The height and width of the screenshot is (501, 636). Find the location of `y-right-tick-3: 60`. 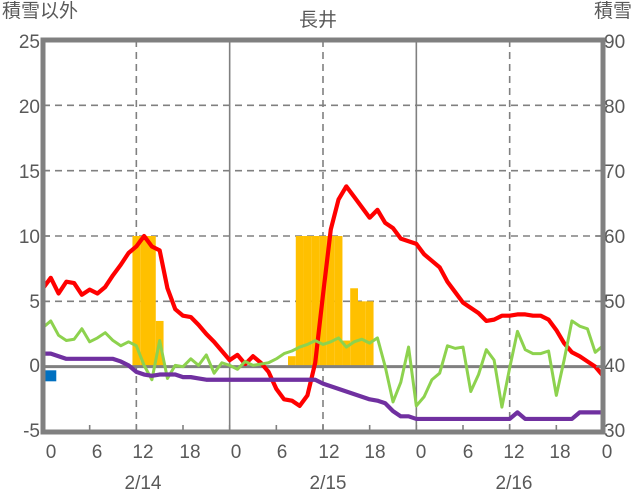

y-right-tick-3: 60 is located at coordinates (615, 237).